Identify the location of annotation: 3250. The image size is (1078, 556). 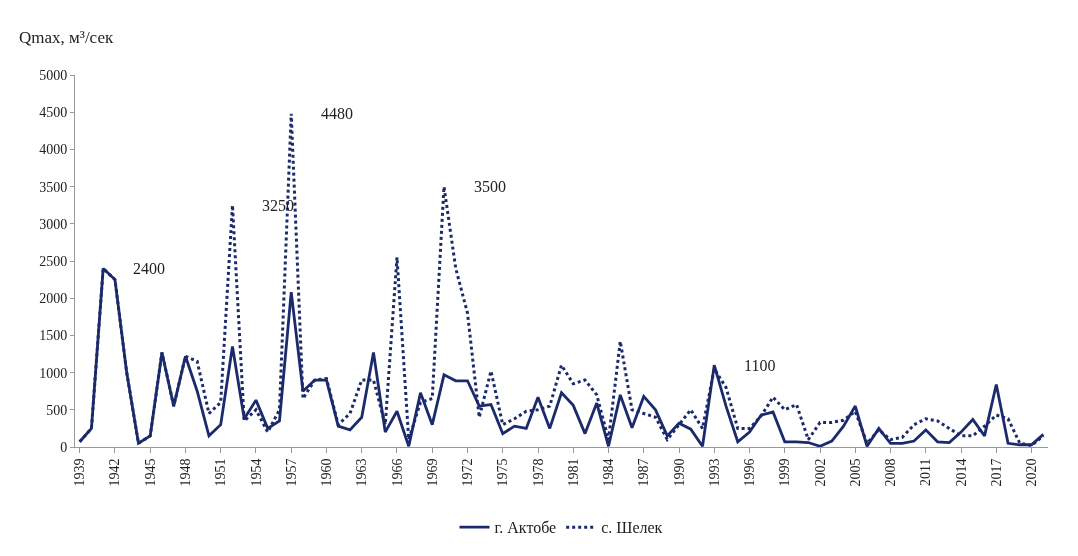
(278, 205).